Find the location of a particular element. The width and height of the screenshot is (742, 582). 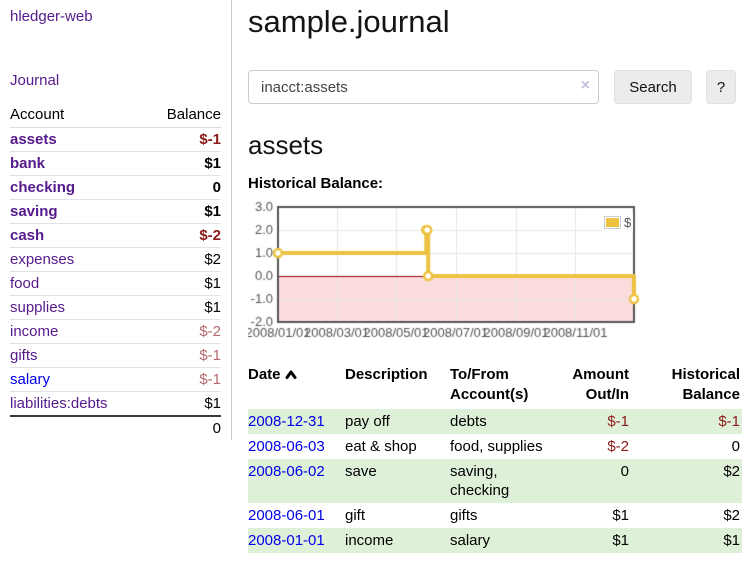

account-row: supplies $1 is located at coordinates (115, 307).